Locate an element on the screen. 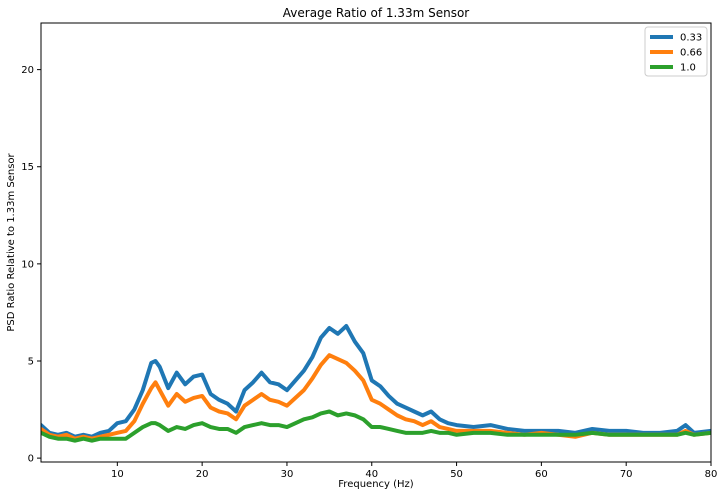 The height and width of the screenshot is (496, 724). legend-label: 0.66 is located at coordinates (691, 53).